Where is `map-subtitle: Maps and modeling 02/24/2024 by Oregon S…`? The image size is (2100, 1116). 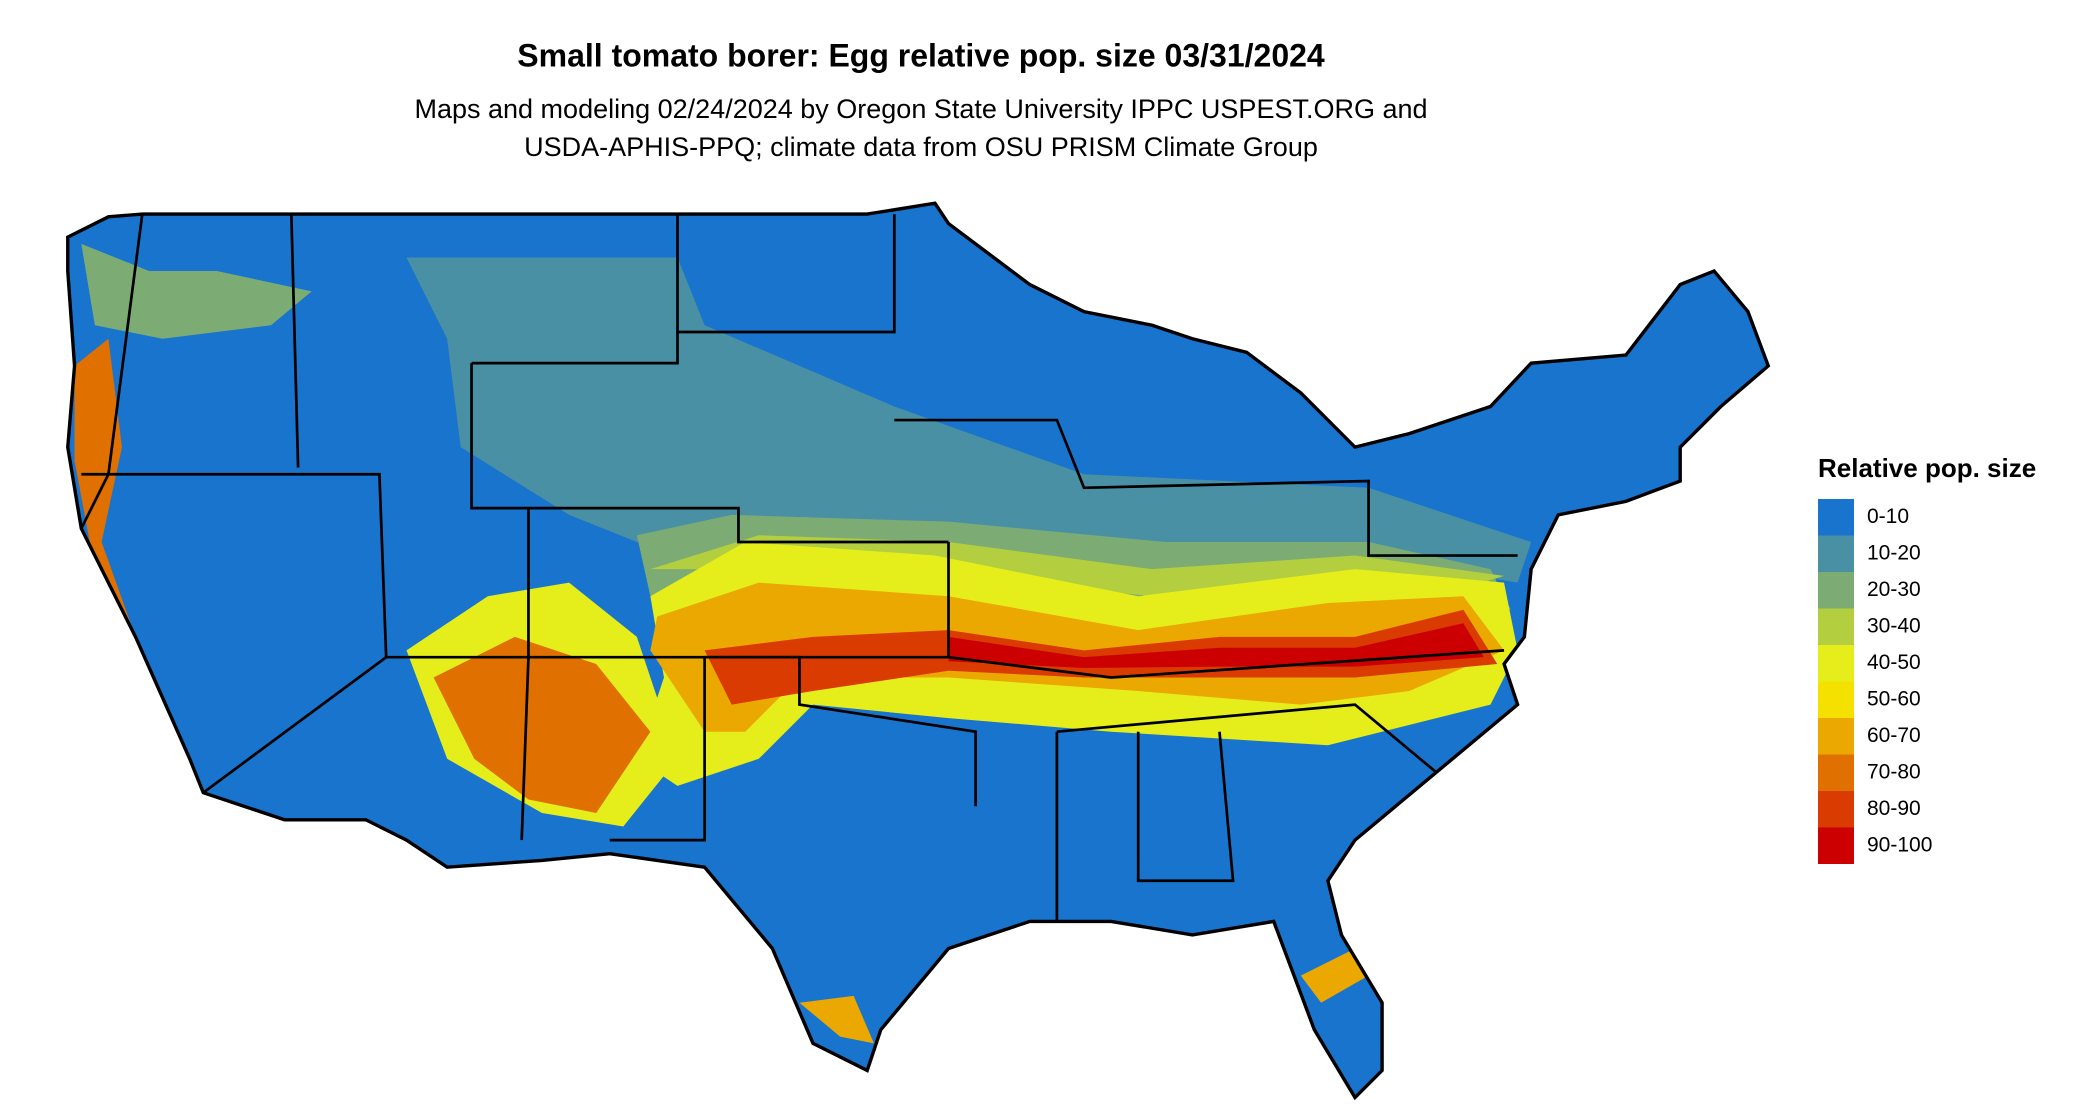 map-subtitle: Maps and modeling 02/24/2024 by Oregon S… is located at coordinates (920, 109).